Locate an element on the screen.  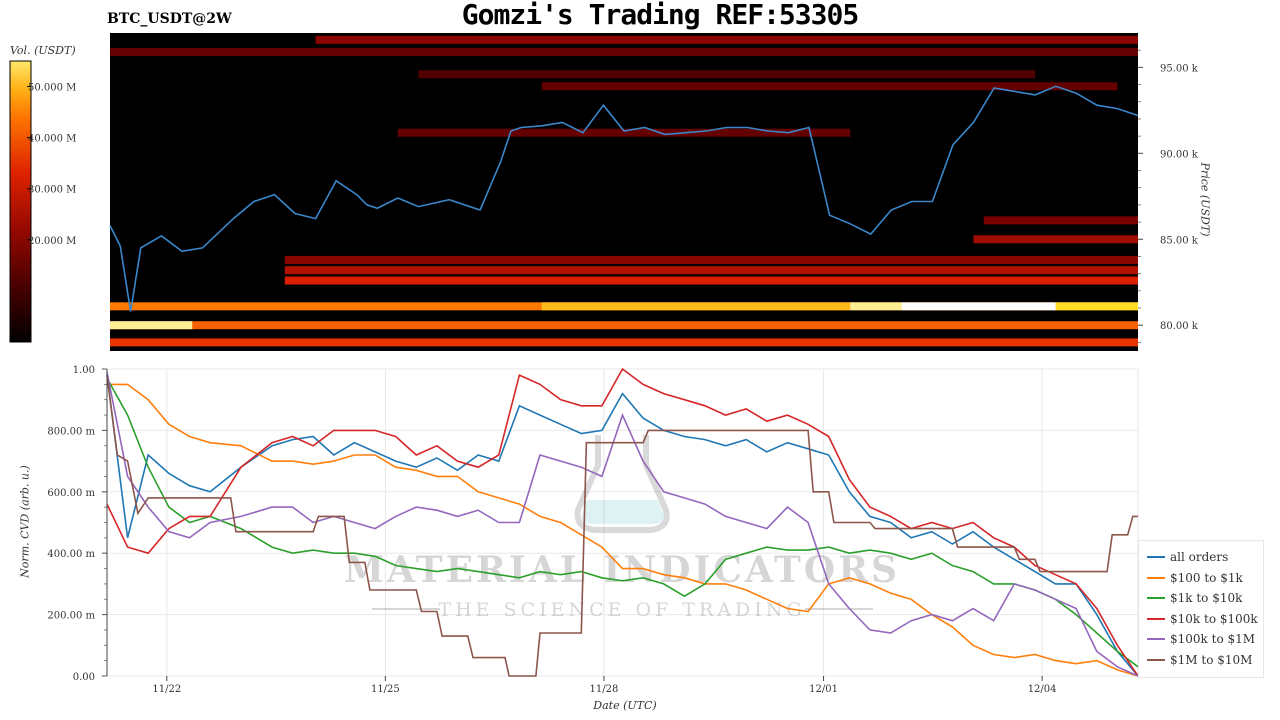
legend-label: all orders is located at coordinates (1199, 557).